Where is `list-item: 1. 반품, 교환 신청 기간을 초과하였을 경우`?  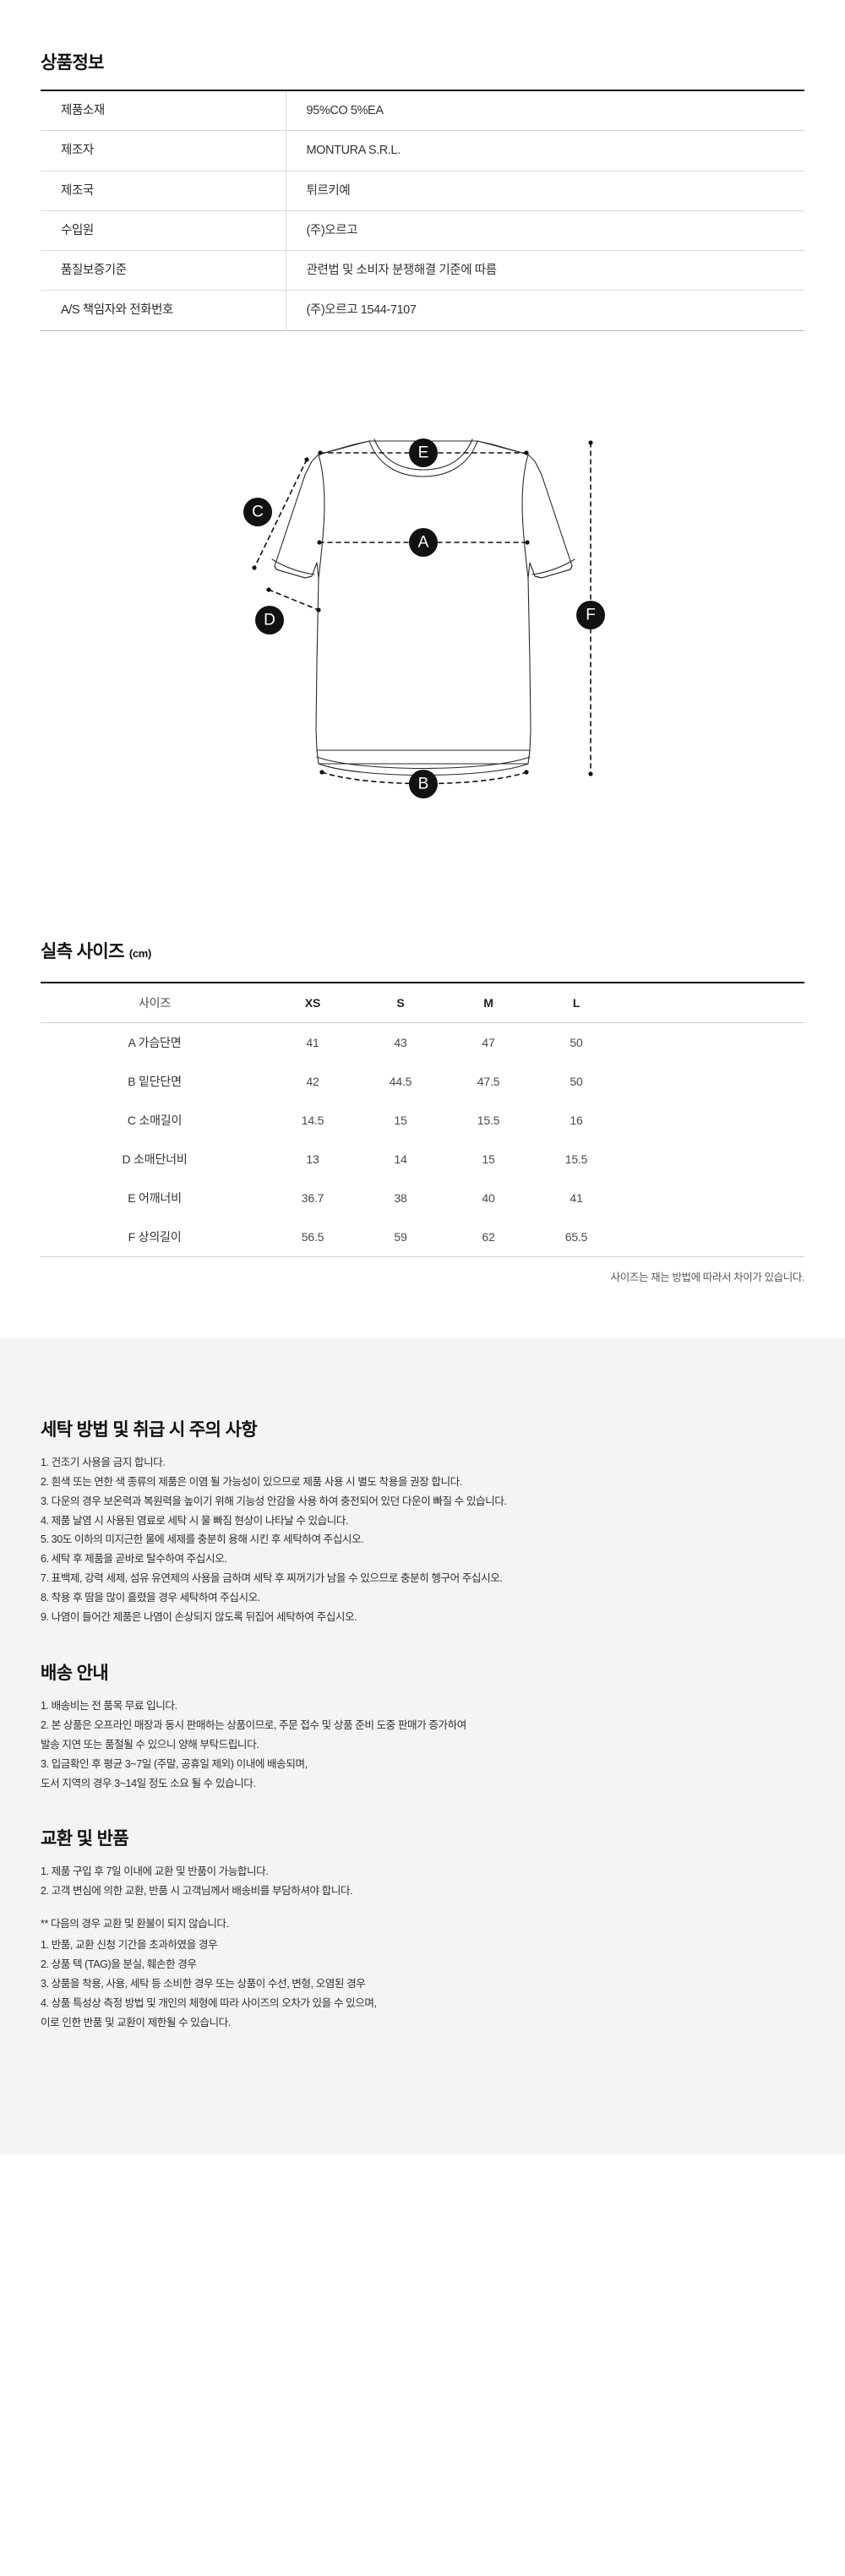 list-item: 1. 반품, 교환 신청 기간을 초과하였을 경우 is located at coordinates (129, 1945).